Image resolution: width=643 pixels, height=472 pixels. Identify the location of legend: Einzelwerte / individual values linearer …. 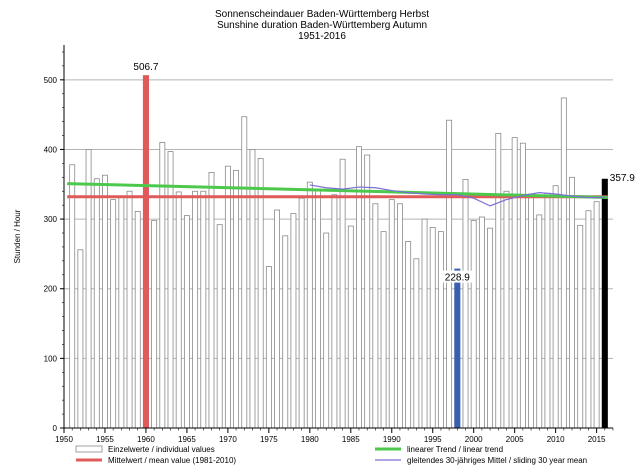
(331, 455).